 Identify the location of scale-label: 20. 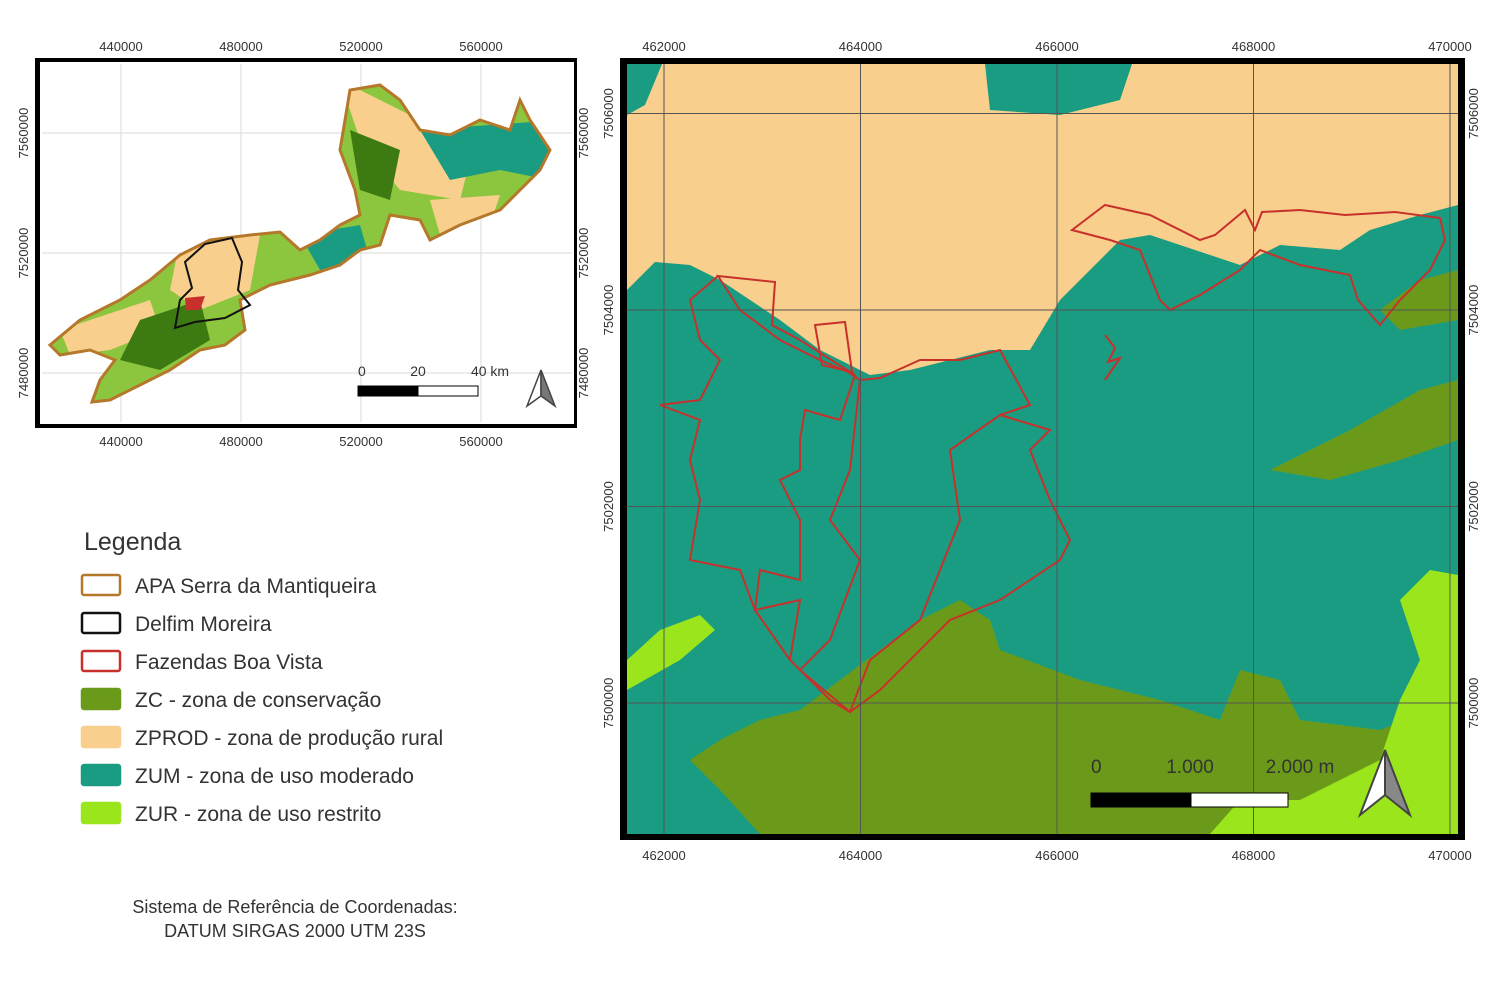
(418, 371).